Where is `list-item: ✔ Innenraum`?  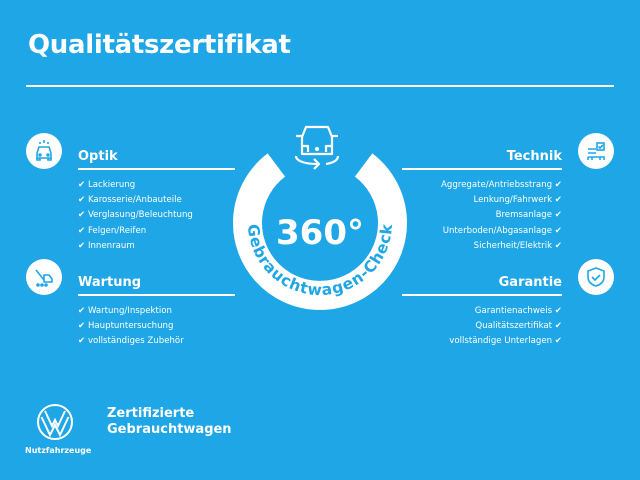
list-item: ✔ Innenraum is located at coordinates (106, 245).